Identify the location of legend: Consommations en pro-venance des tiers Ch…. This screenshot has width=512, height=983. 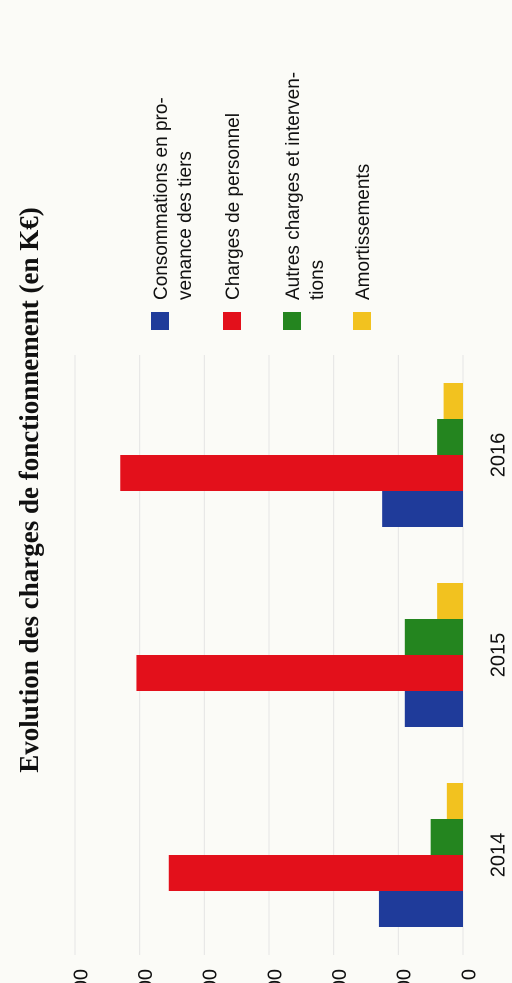
(262, 201).